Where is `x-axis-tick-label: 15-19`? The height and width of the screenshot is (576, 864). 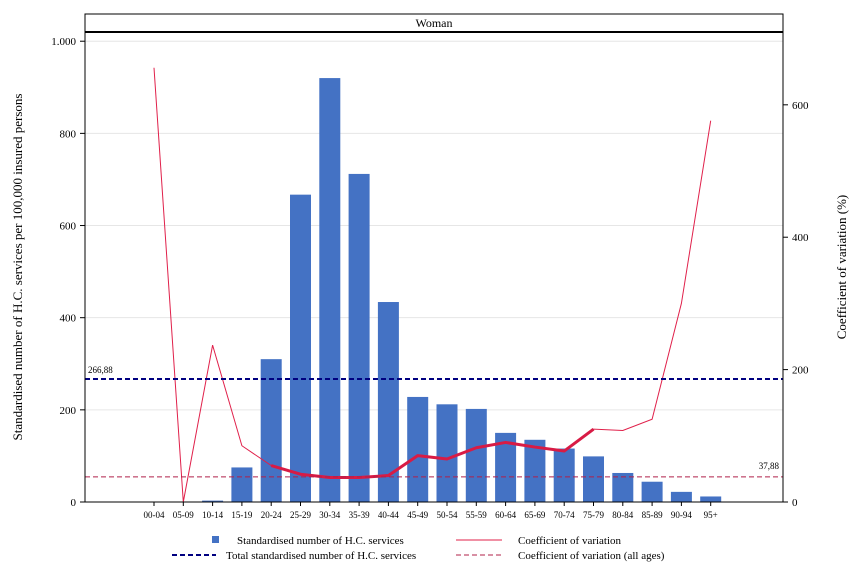 x-axis-tick-label: 15-19 is located at coordinates (241, 515).